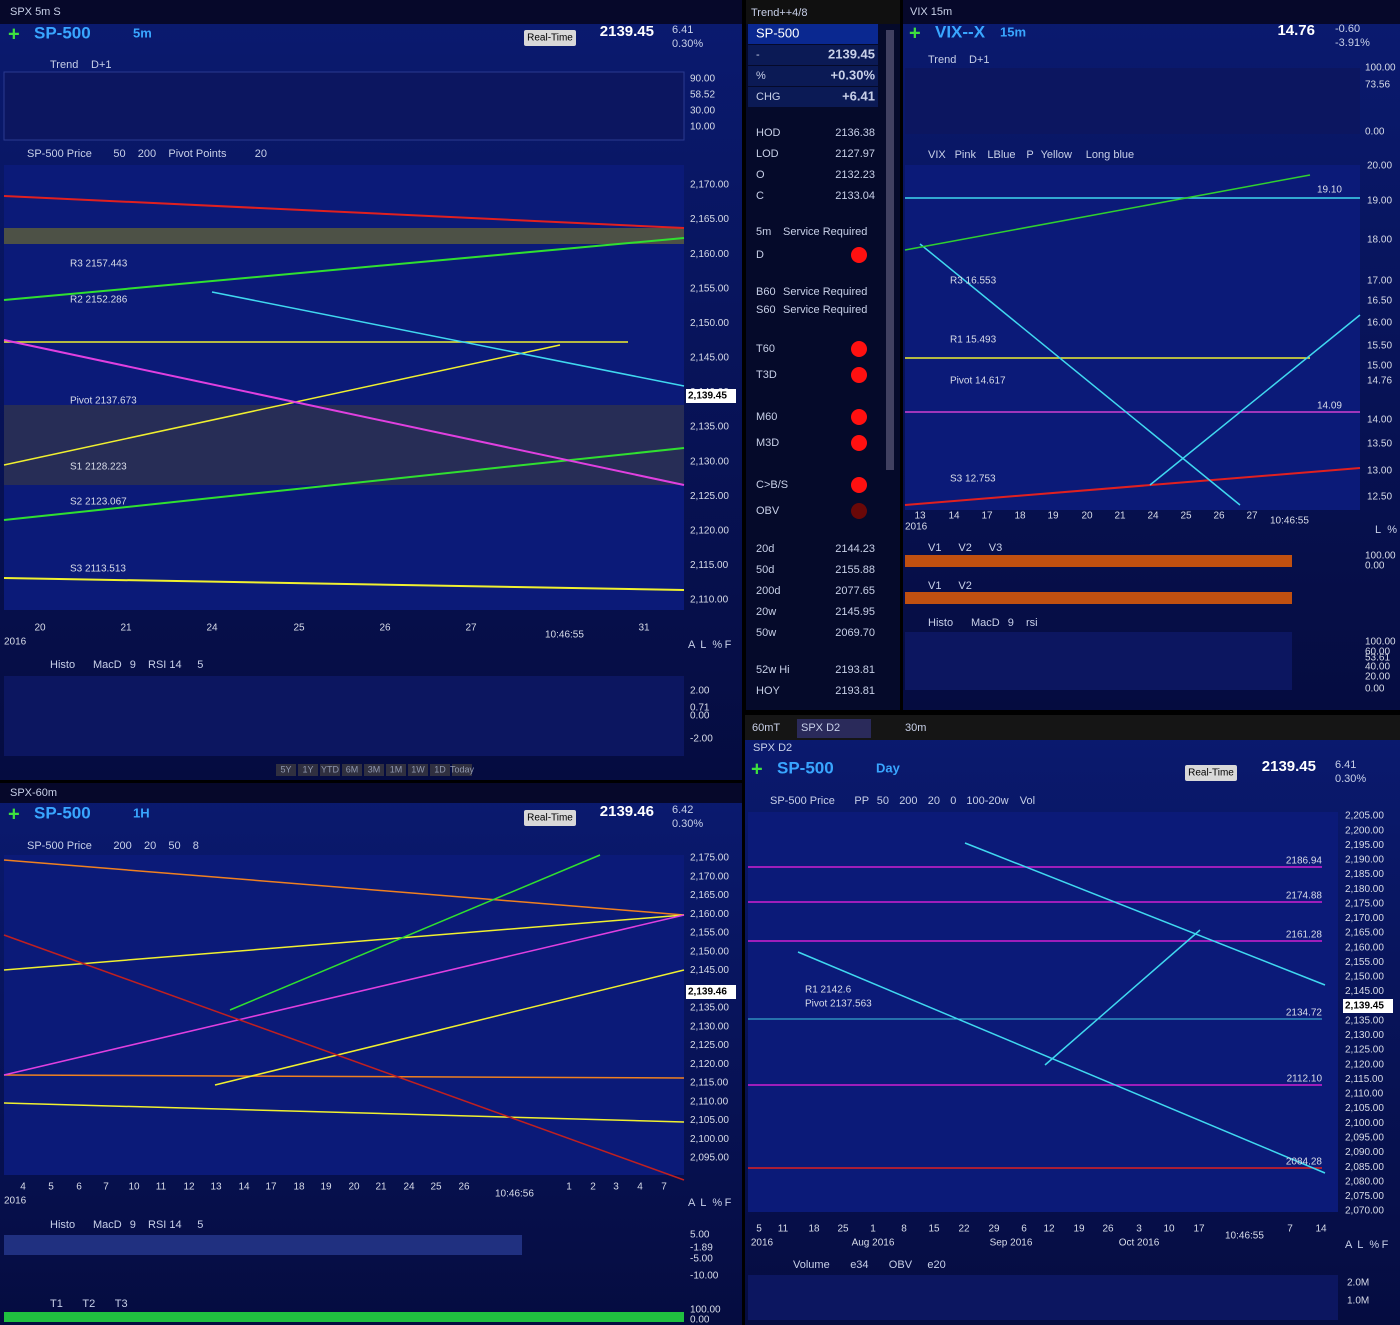 The height and width of the screenshot is (1325, 1400). What do you see at coordinates (960, 31) in the screenshot?
I see `symbol: VIX--X` at bounding box center [960, 31].